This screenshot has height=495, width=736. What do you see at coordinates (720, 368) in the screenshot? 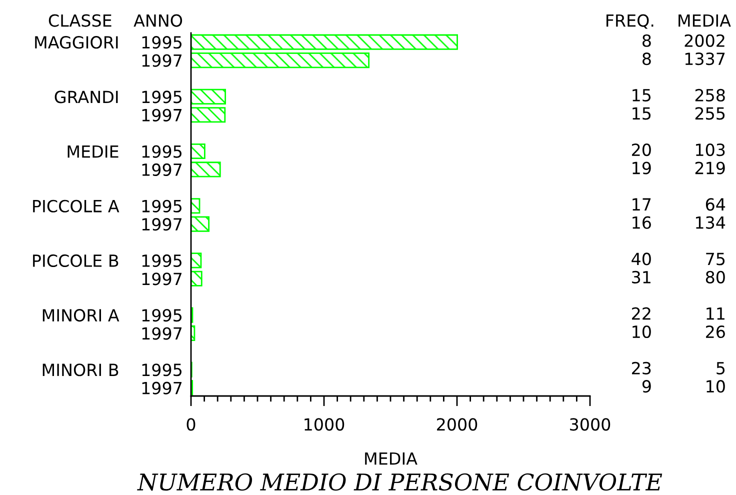
I see `data-label: 5` at bounding box center [720, 368].